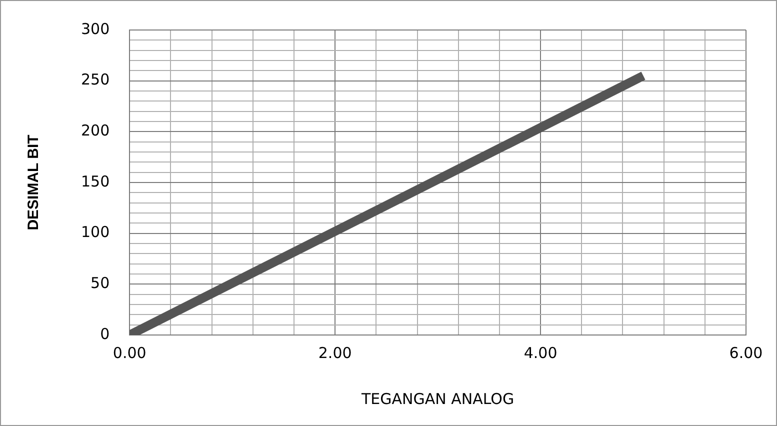 This screenshot has width=777, height=426. I want to click on y-tick-label: 150, so click(95, 181).